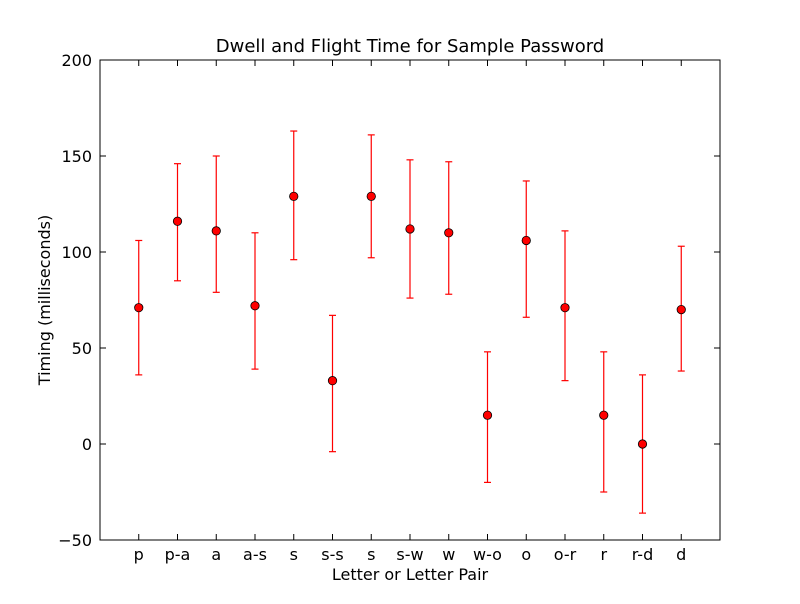 The image size is (800, 604). What do you see at coordinates (87, 444) in the screenshot?
I see `y-tick-label: 0` at bounding box center [87, 444].